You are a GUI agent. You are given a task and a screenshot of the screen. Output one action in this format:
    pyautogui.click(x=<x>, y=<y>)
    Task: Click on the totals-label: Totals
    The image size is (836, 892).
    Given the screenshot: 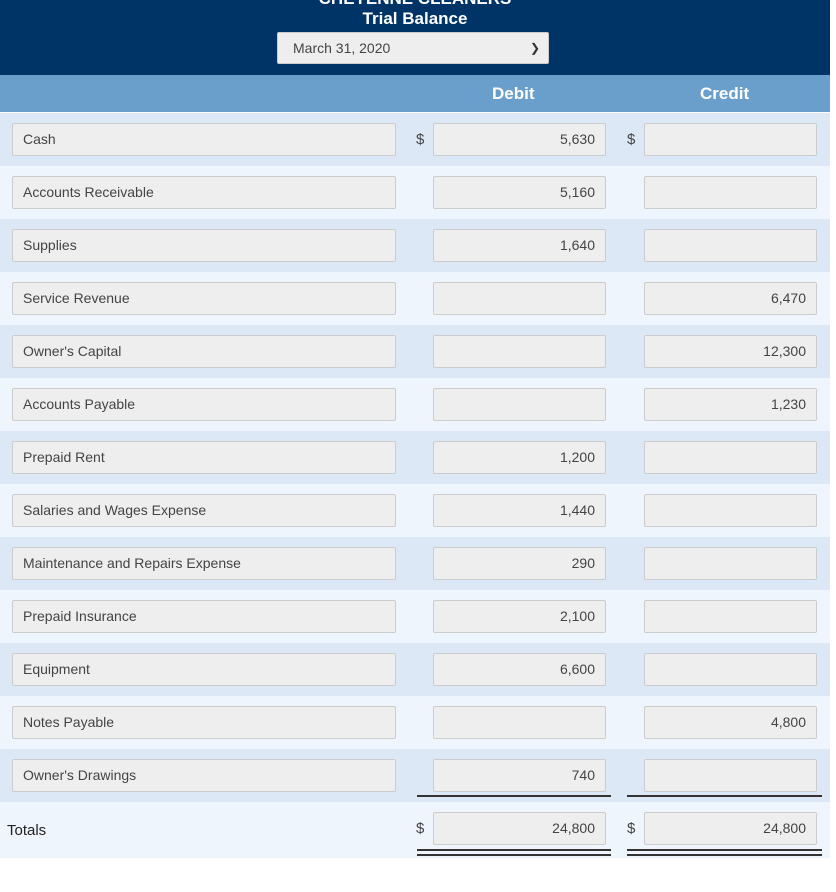 What is the action you would take?
    pyautogui.click(x=27, y=830)
    